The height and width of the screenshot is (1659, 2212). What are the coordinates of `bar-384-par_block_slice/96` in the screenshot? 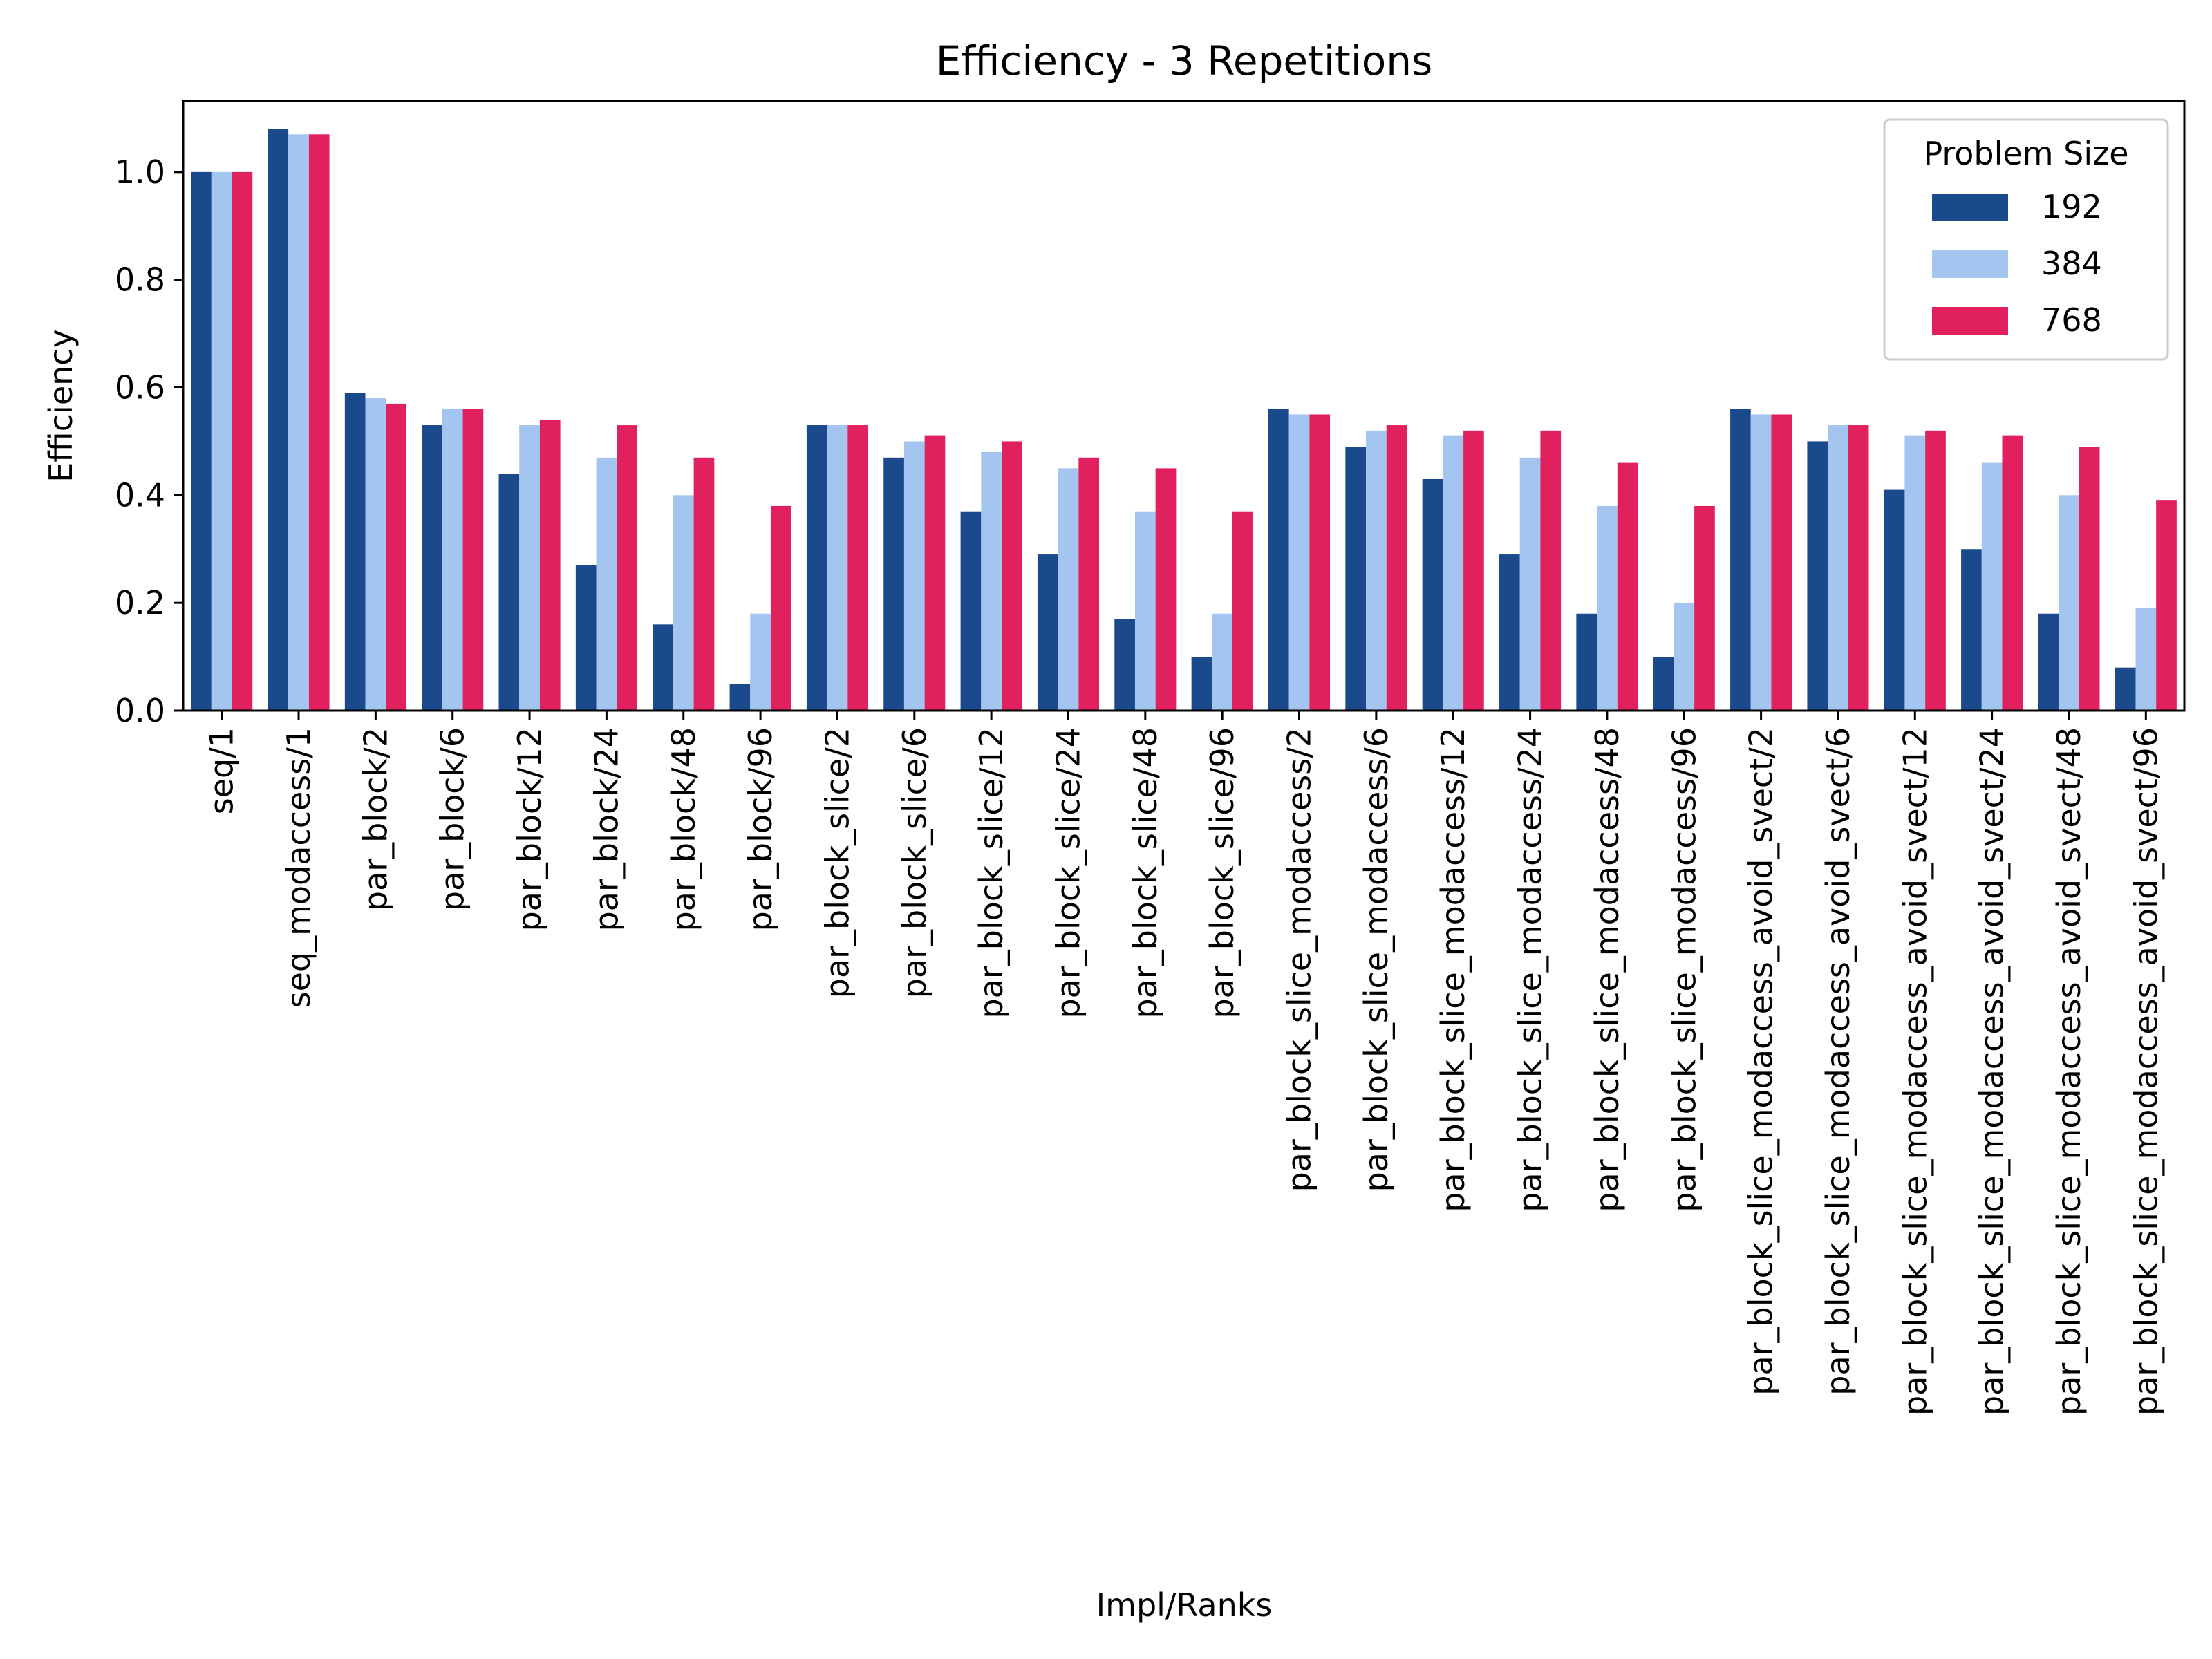 It's located at (1222, 662).